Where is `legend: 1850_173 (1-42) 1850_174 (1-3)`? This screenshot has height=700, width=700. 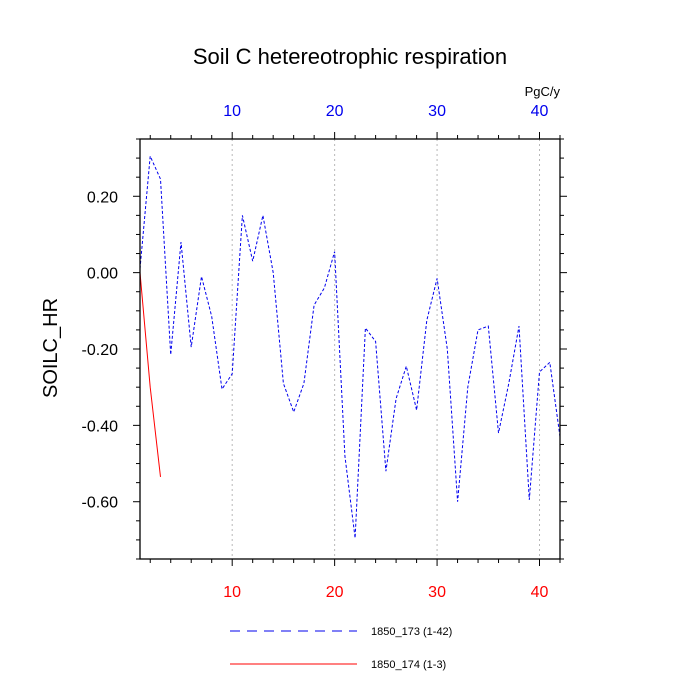 legend: 1850_173 (1-42) 1850_174 (1-3) is located at coordinates (341, 648).